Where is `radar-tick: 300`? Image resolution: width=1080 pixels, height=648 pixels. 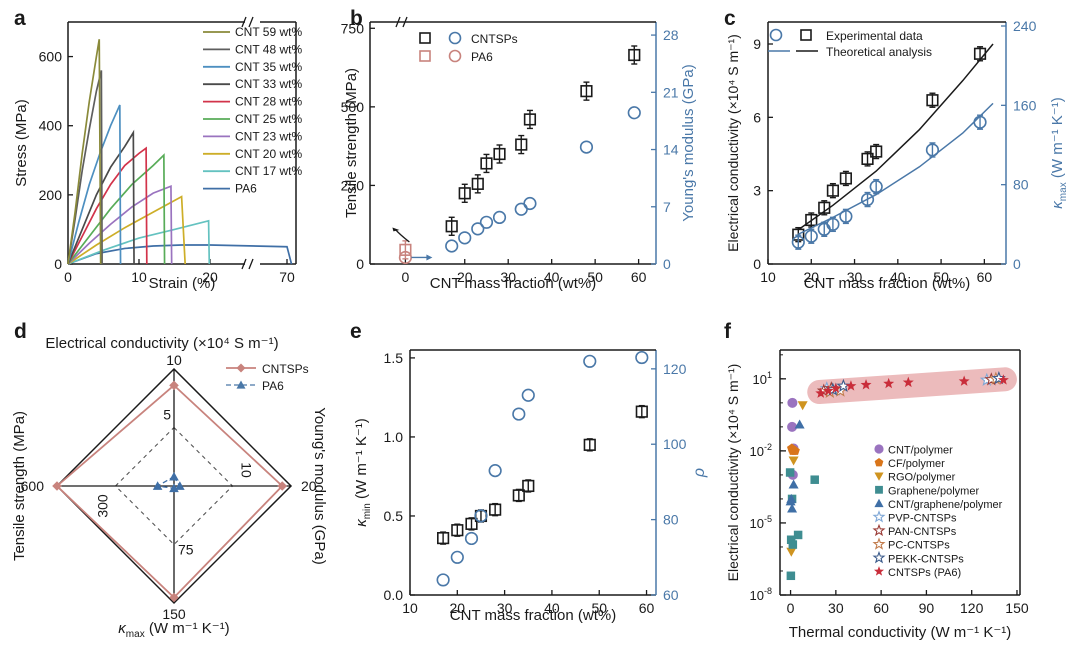
radar-tick: 300 is located at coordinates (103, 506).